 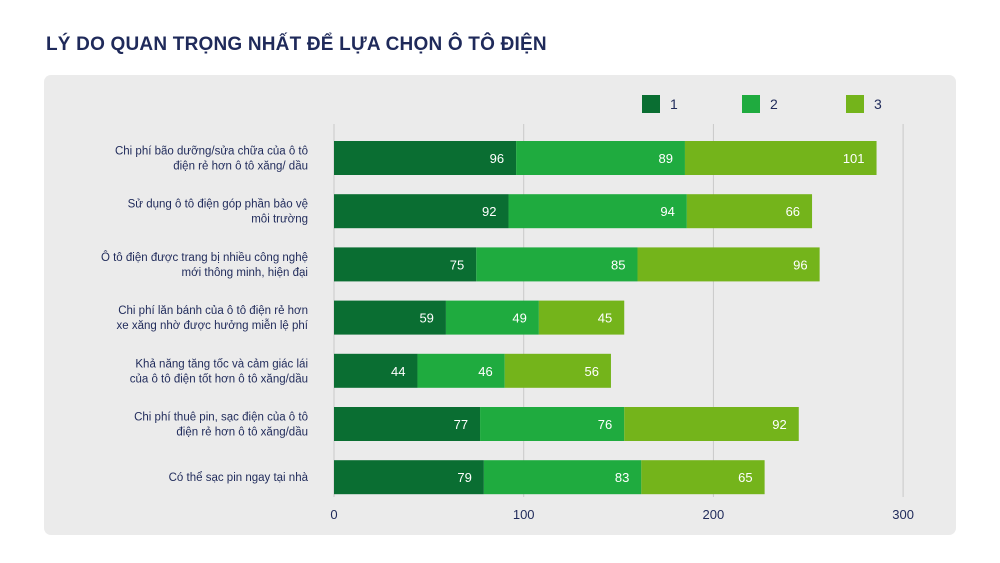 What do you see at coordinates (204, 257) in the screenshot?
I see `category-label: Ô tô điện được trang bị nhiều công nghệ` at bounding box center [204, 257].